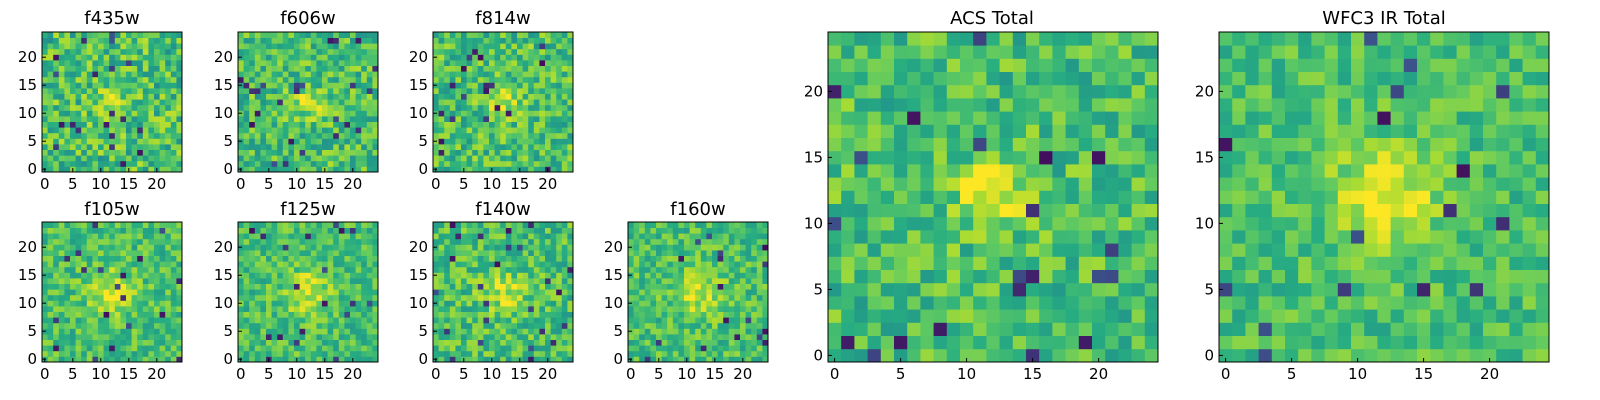 The height and width of the screenshot is (400, 1600). Describe the element at coordinates (992, 18) in the screenshot. I see `panel-title: ACS Total` at that location.